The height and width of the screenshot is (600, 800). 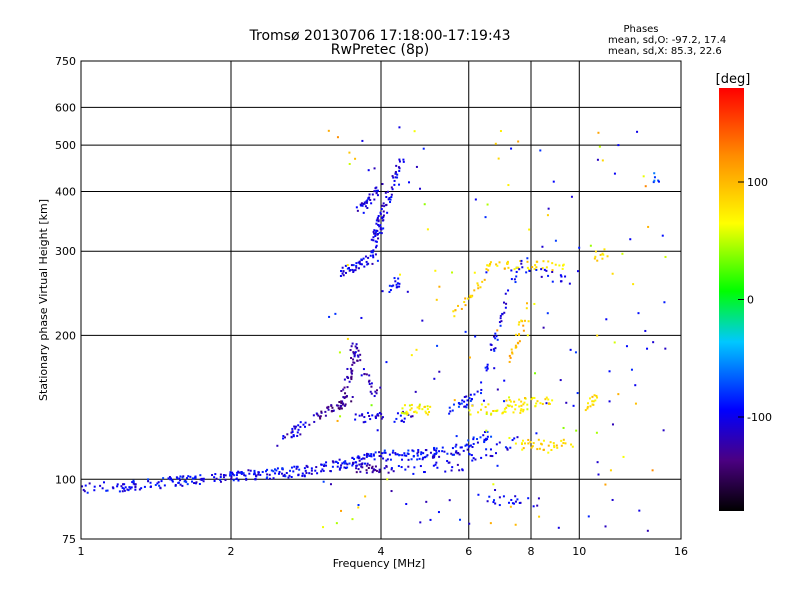 What do you see at coordinates (65, 335) in the screenshot?
I see `y-tick-label: 200` at bounding box center [65, 335].